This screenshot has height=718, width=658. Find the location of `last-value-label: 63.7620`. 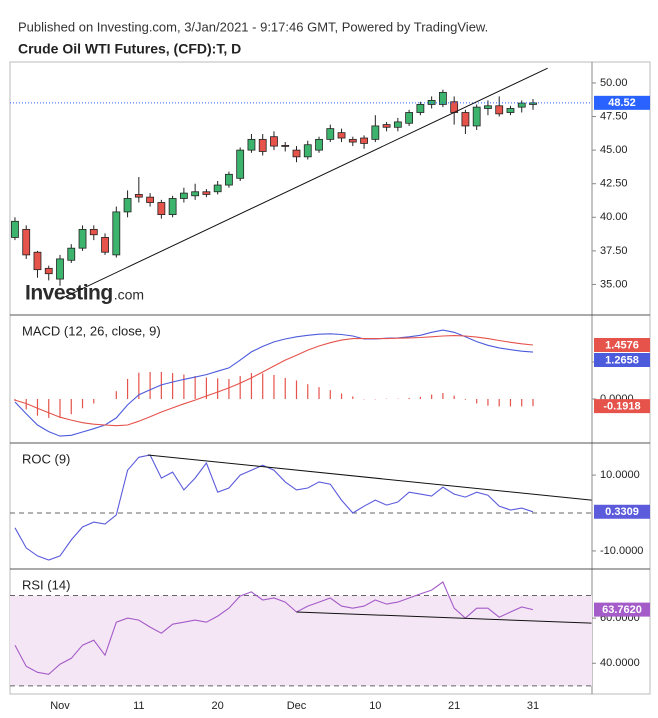

last-value-label: 63.7620 is located at coordinates (622, 610).